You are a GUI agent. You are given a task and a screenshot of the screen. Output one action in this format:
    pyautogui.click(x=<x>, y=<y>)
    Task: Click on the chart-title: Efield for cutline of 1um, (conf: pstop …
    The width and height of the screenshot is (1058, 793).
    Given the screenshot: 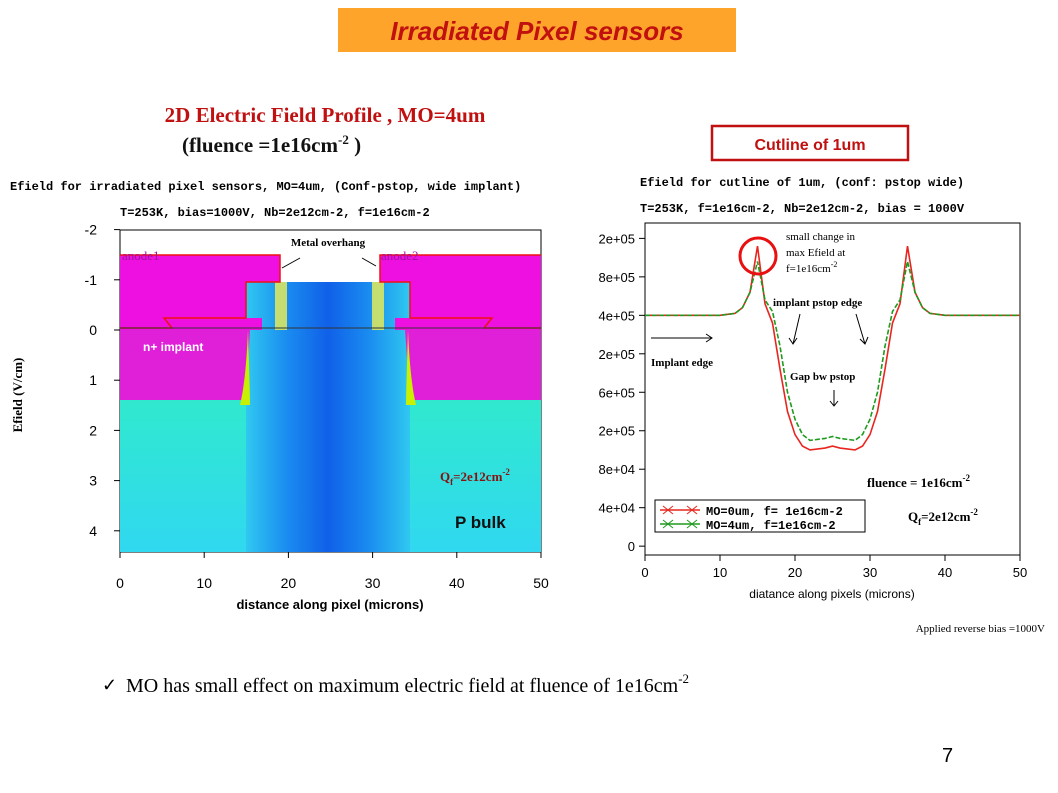 What is the action you would take?
    pyautogui.click(x=802, y=183)
    